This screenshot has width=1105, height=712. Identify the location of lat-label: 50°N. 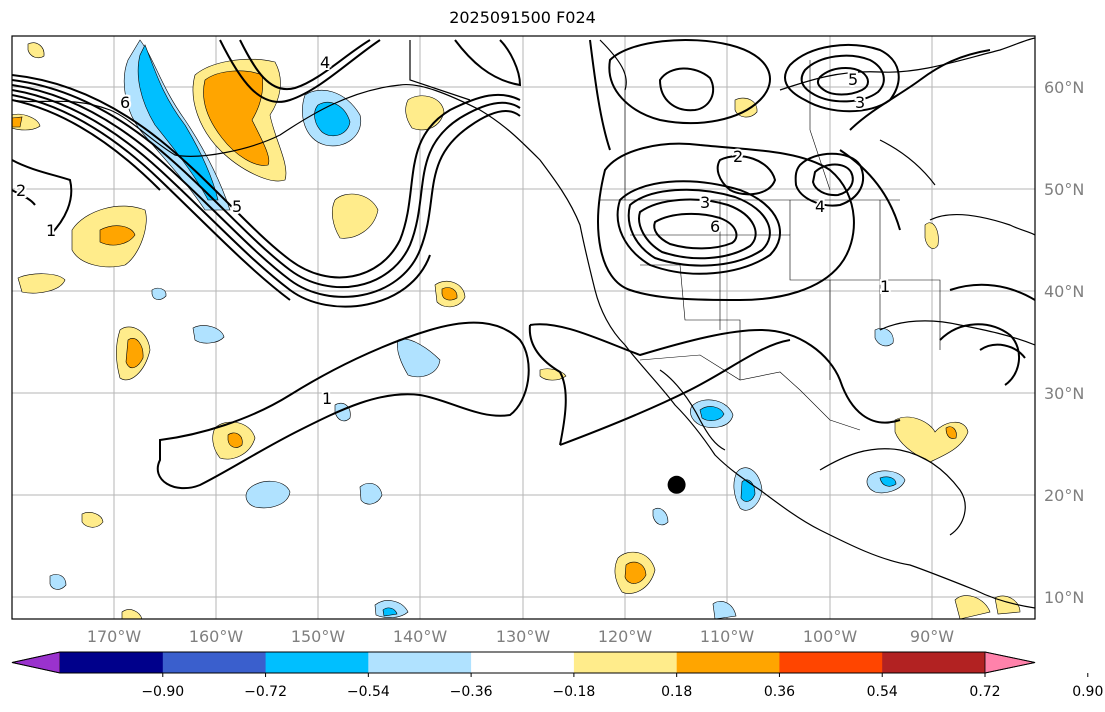
(1064, 189).